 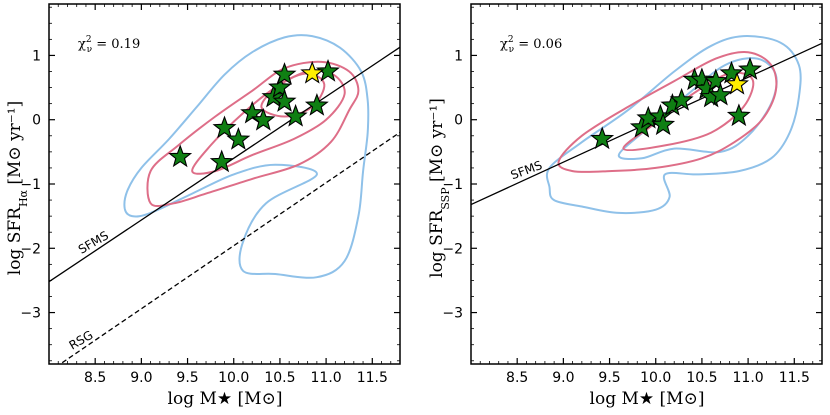 What do you see at coordinates (531, 45) in the screenshot?
I see `right-chi-label: χ2 ν = 0.06` at bounding box center [531, 45].